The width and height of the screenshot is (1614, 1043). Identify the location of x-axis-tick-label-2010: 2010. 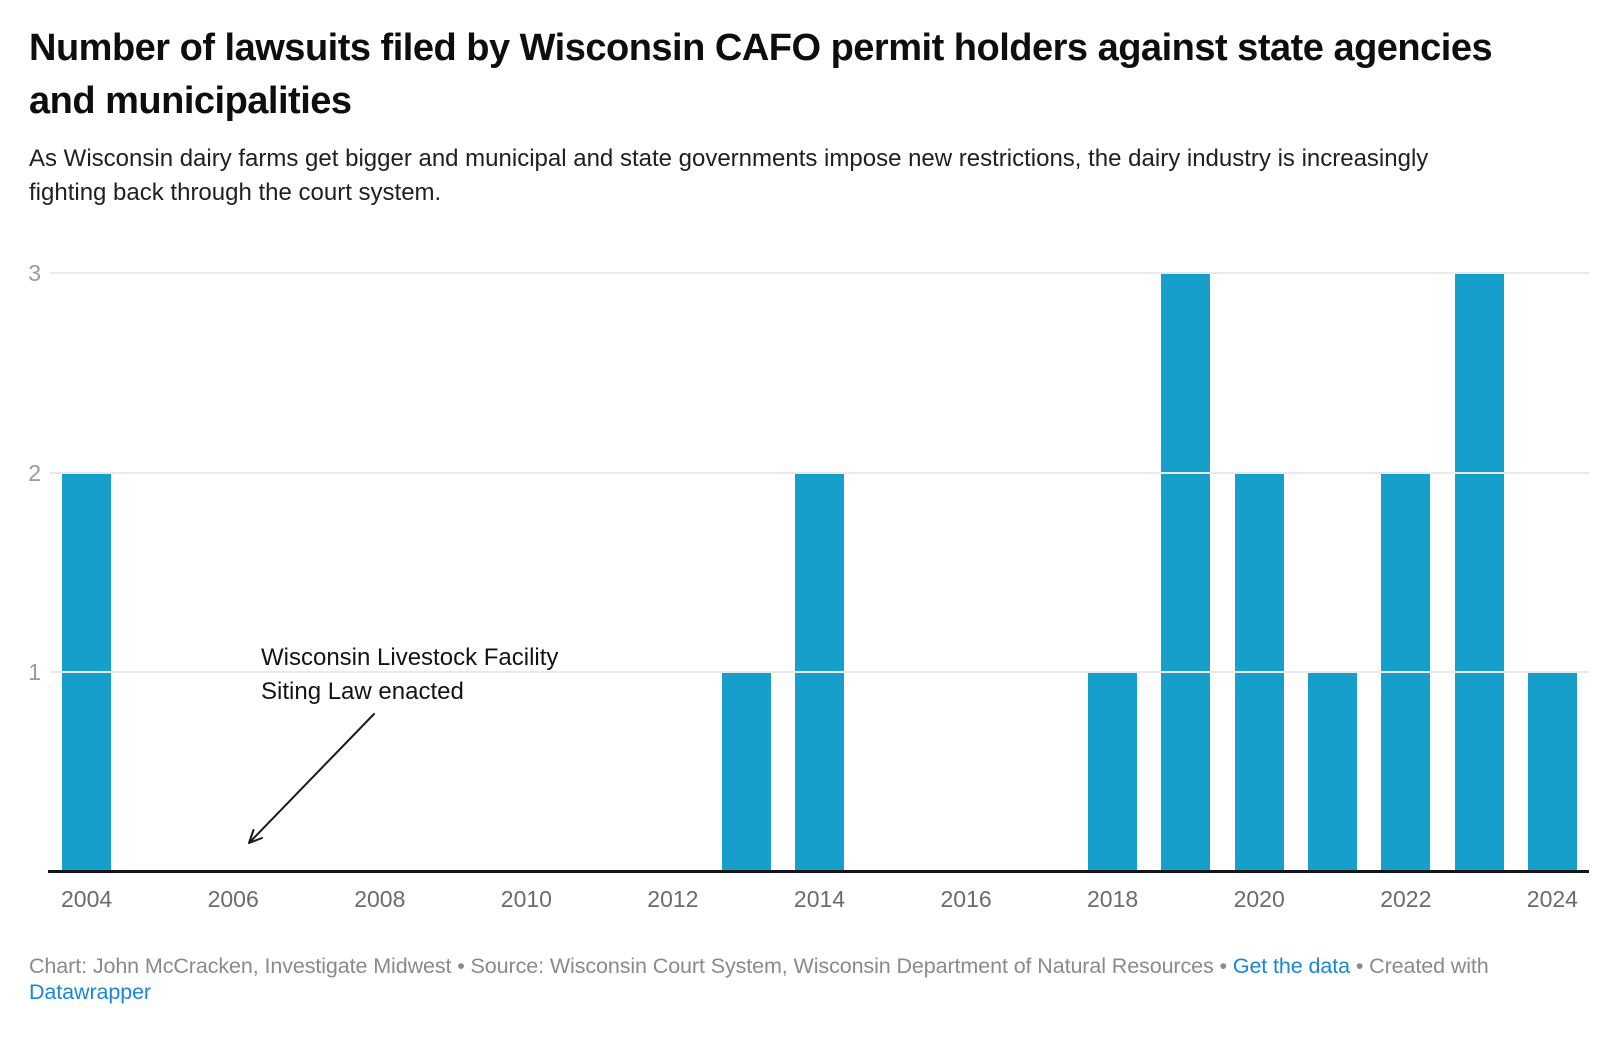
(526, 899).